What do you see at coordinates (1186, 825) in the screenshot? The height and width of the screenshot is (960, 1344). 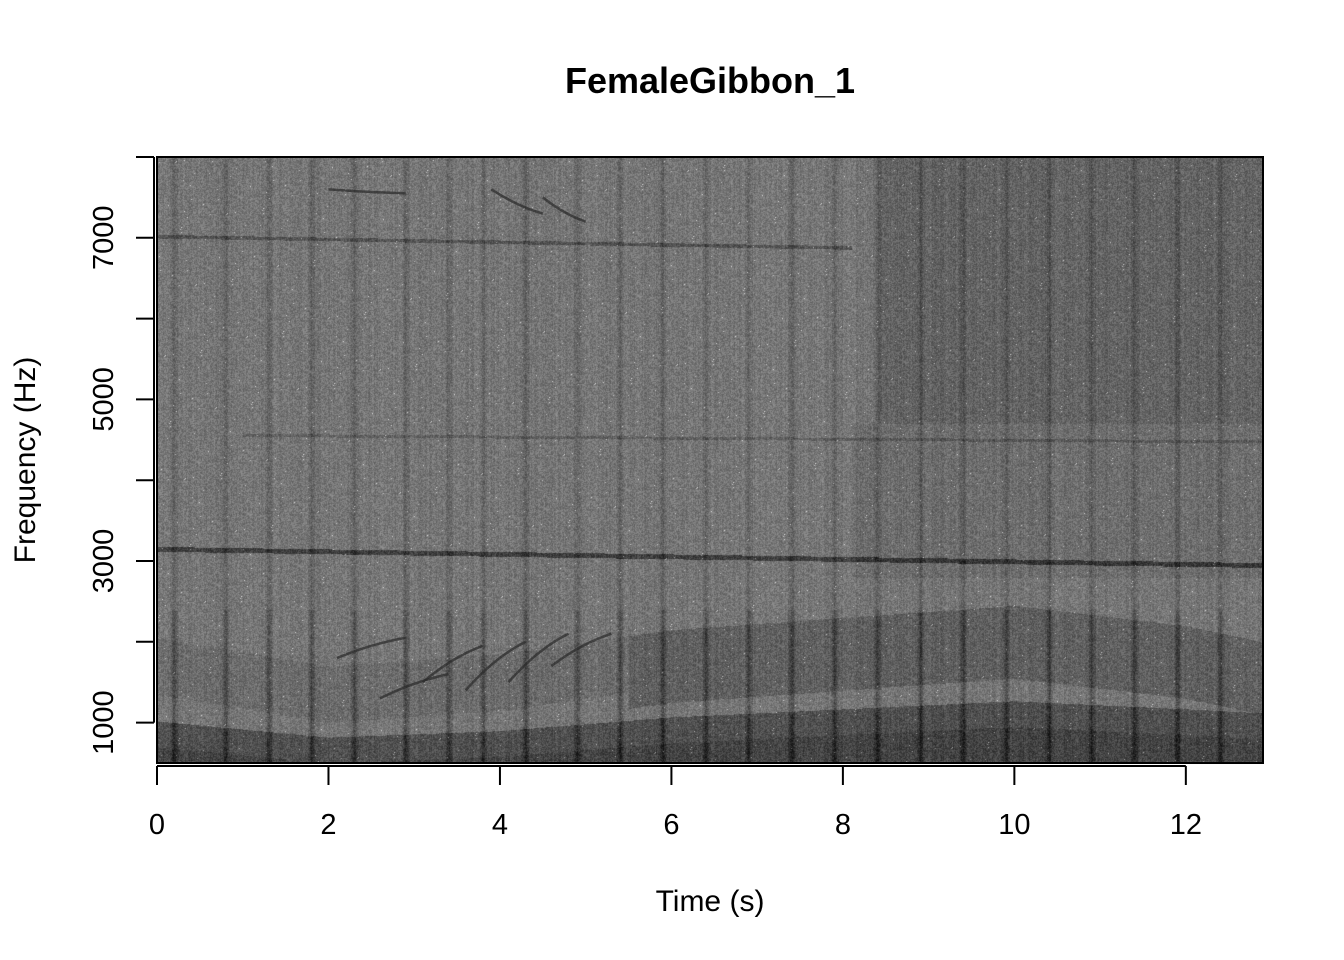 I see `x-tick-label: 12` at bounding box center [1186, 825].